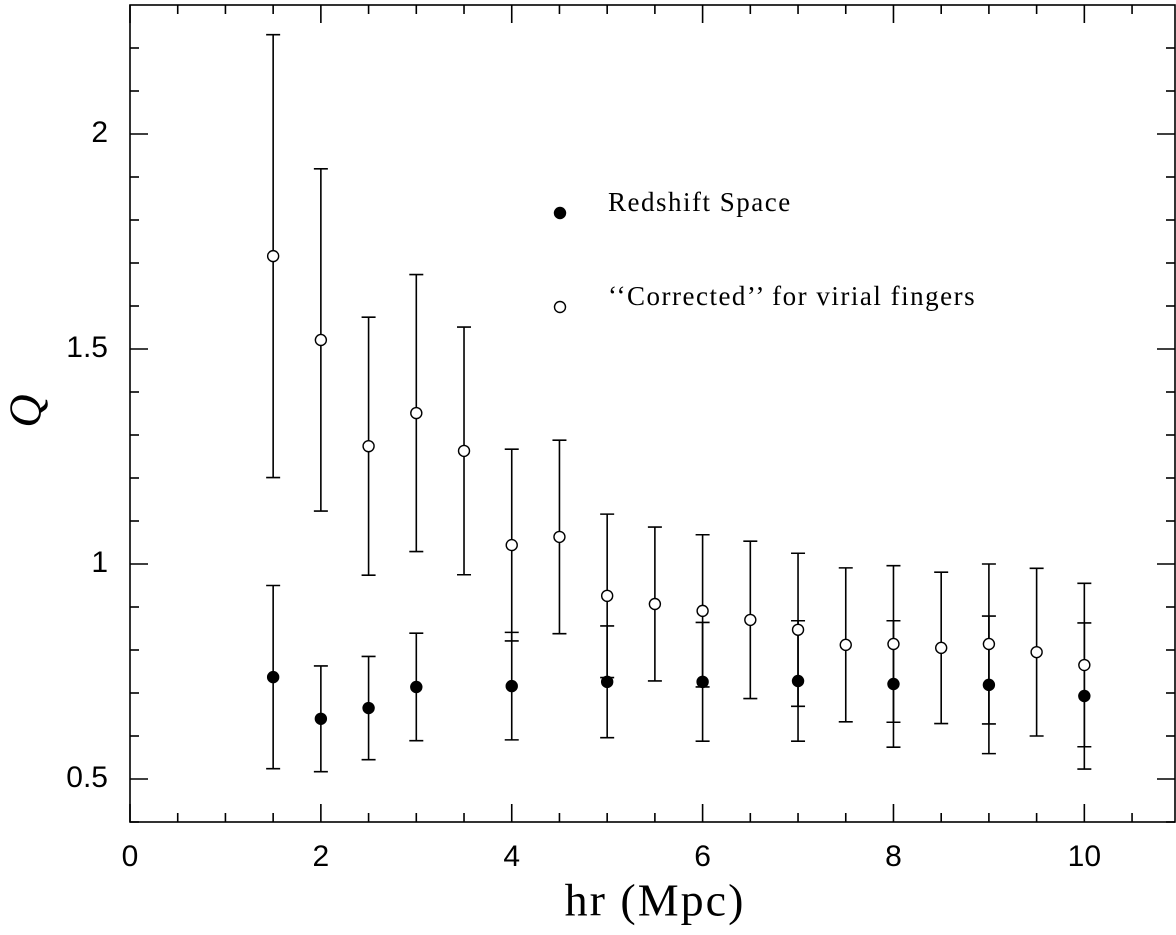 The height and width of the screenshot is (935, 1176). What do you see at coordinates (87, 347) in the screenshot?
I see `y-tick-label: 1.5` at bounding box center [87, 347].